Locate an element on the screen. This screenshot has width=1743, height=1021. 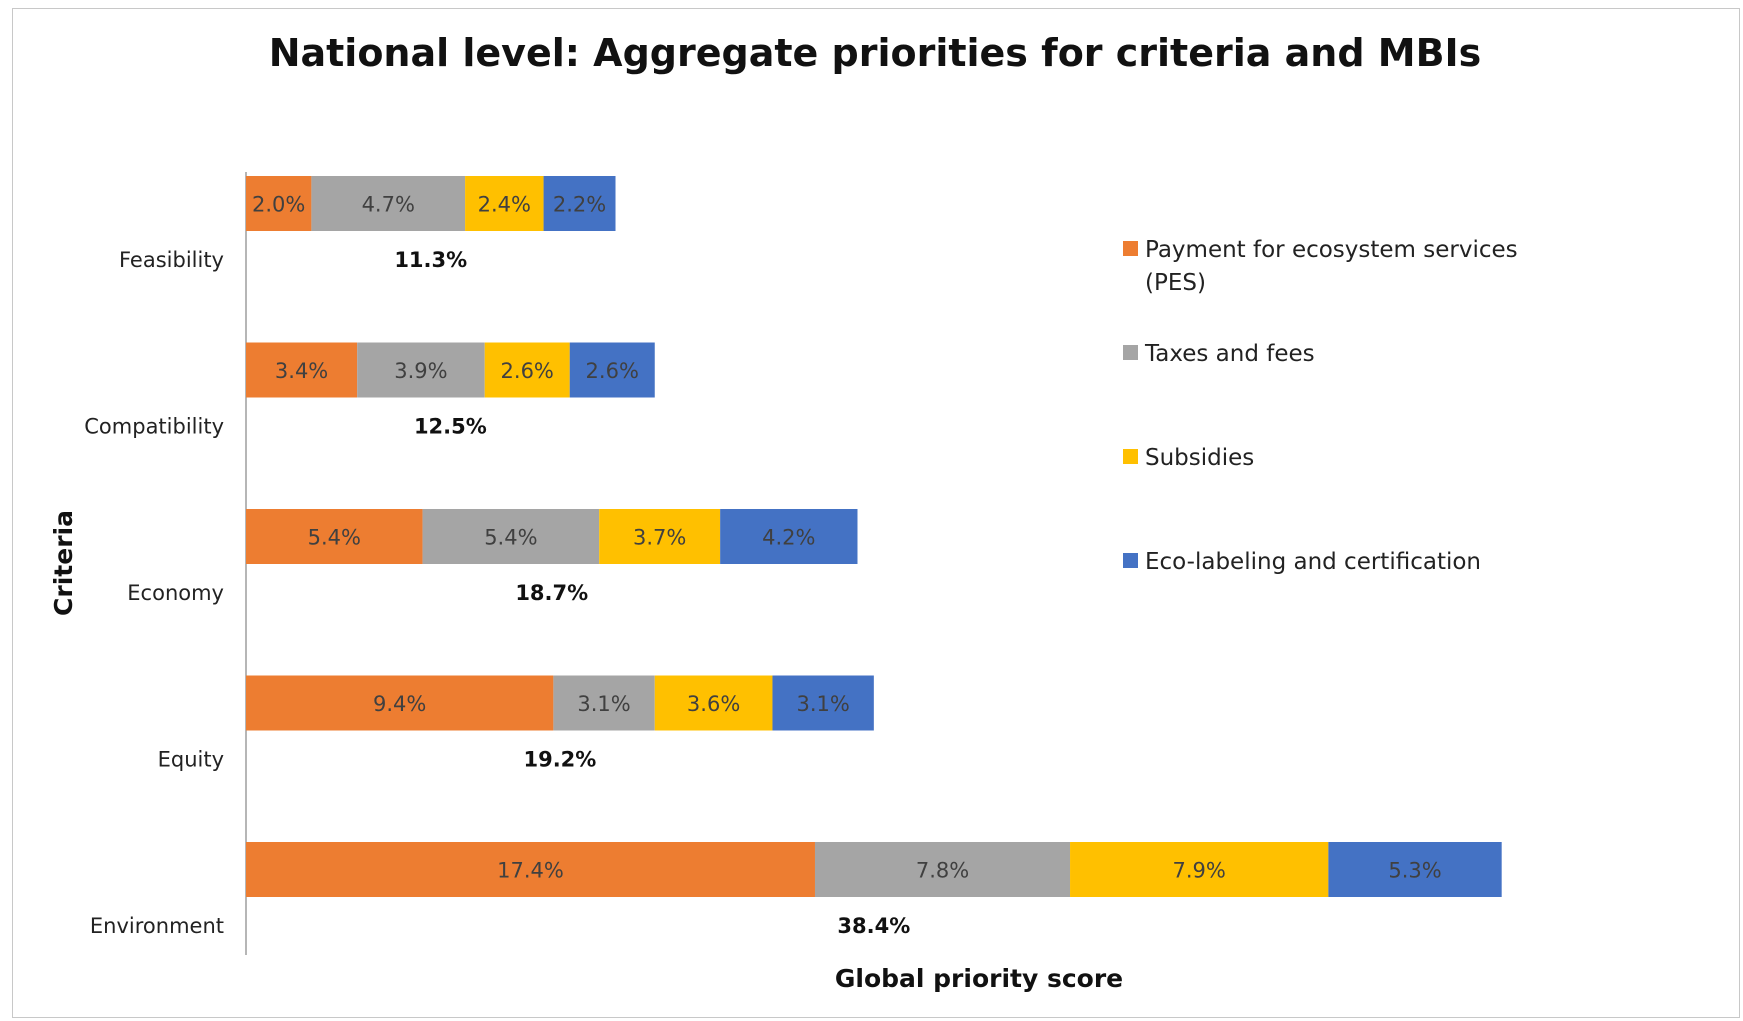
bar-environment-subsidies is located at coordinates (1199, 869).